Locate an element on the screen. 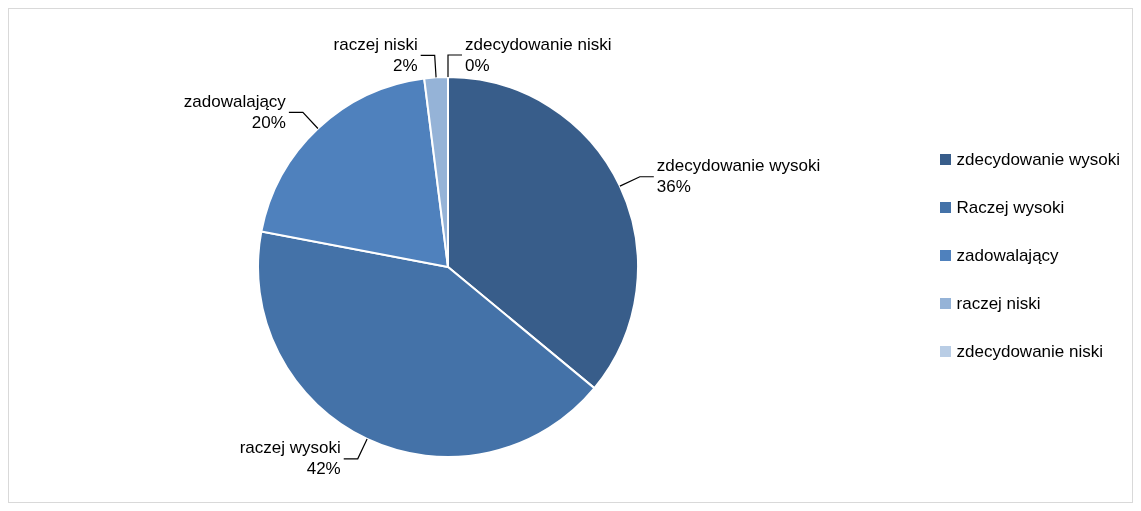 This screenshot has width=1141, height=511. legend-label: Raczej wysoki is located at coordinates (1010, 207).